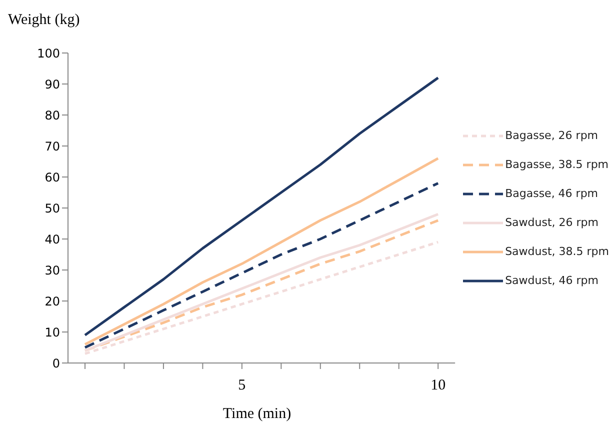 The width and height of the screenshot is (613, 426). What do you see at coordinates (257, 414) in the screenshot?
I see `x-axis-title: Time (min)` at bounding box center [257, 414].